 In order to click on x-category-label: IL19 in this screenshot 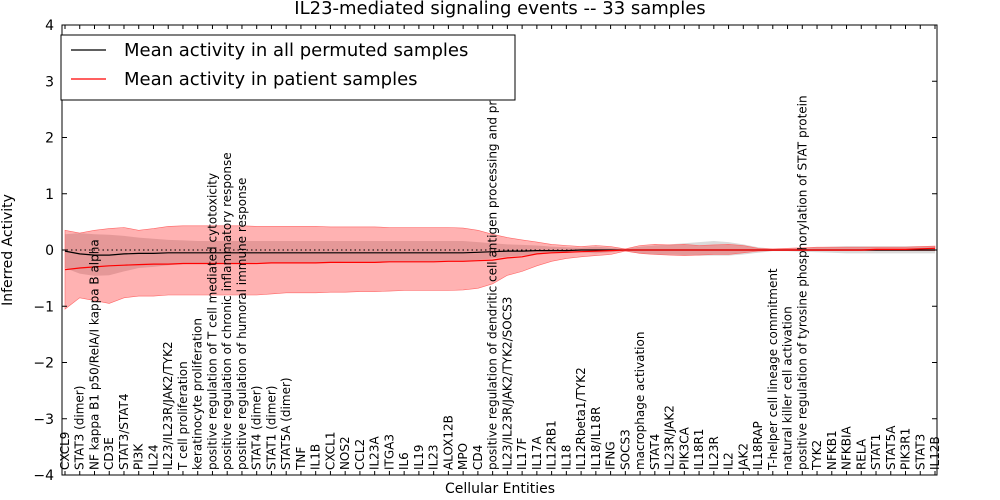, I will do `click(419, 458)`.